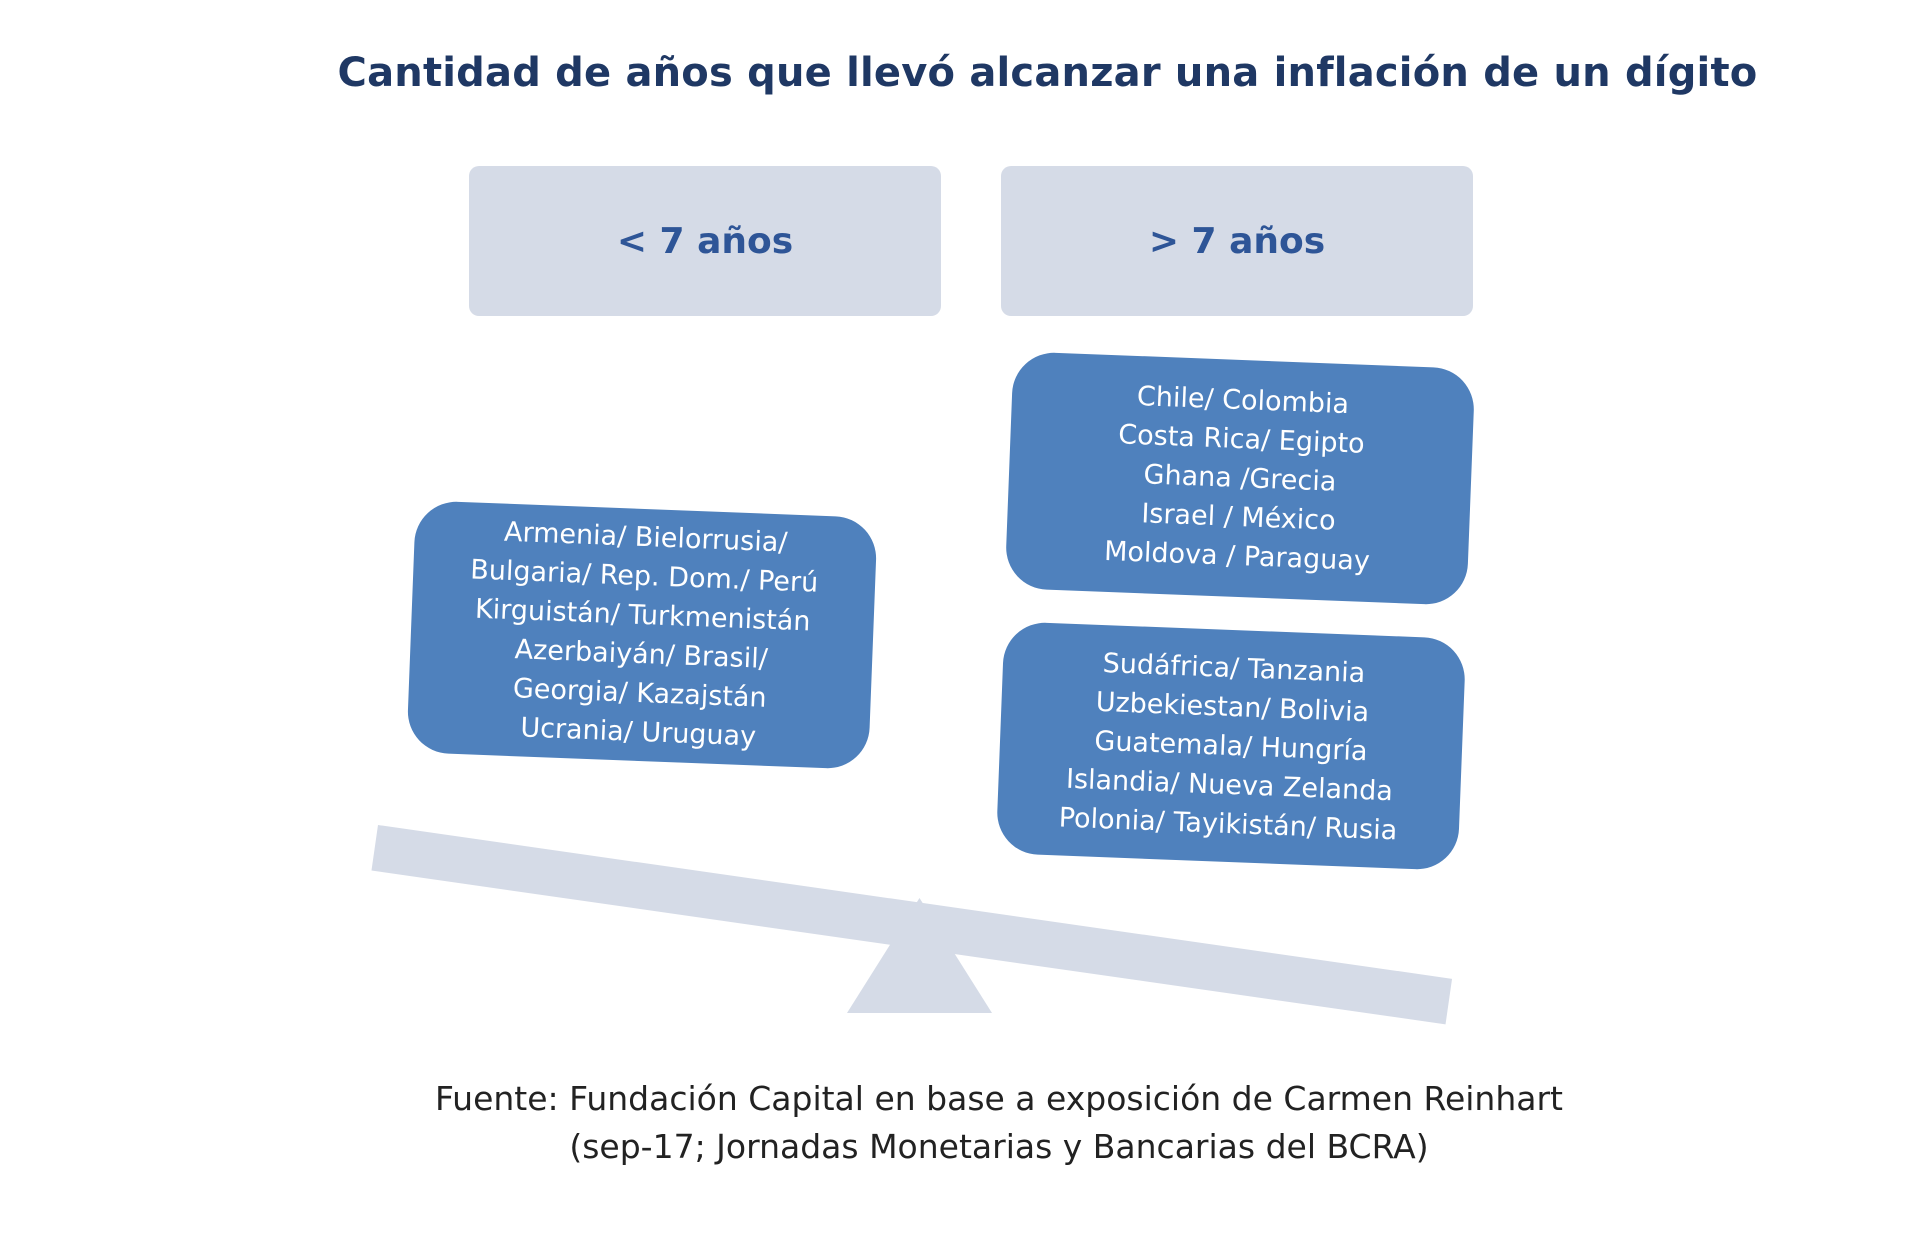  I want to click on category-label-less-than-7: < 7 años, so click(705, 241).